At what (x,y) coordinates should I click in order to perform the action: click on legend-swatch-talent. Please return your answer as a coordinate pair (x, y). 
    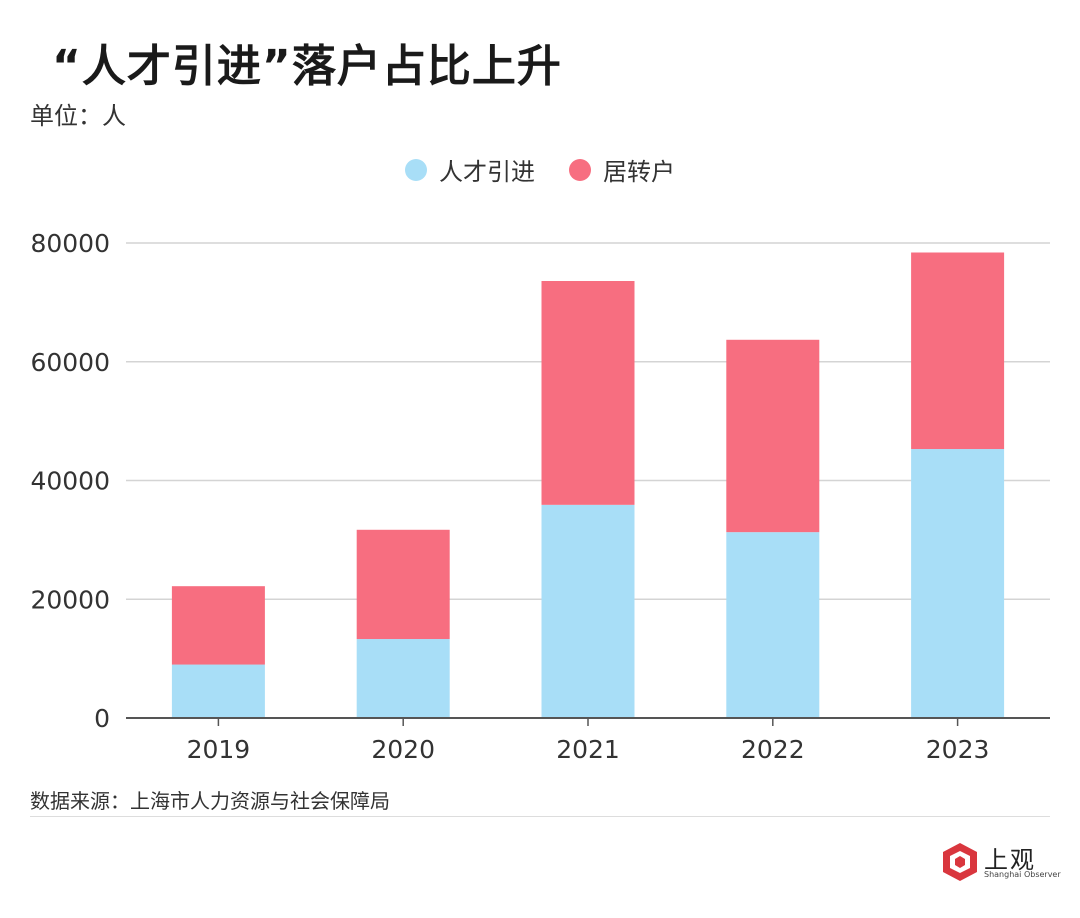
    Looking at the image, I should click on (416, 169).